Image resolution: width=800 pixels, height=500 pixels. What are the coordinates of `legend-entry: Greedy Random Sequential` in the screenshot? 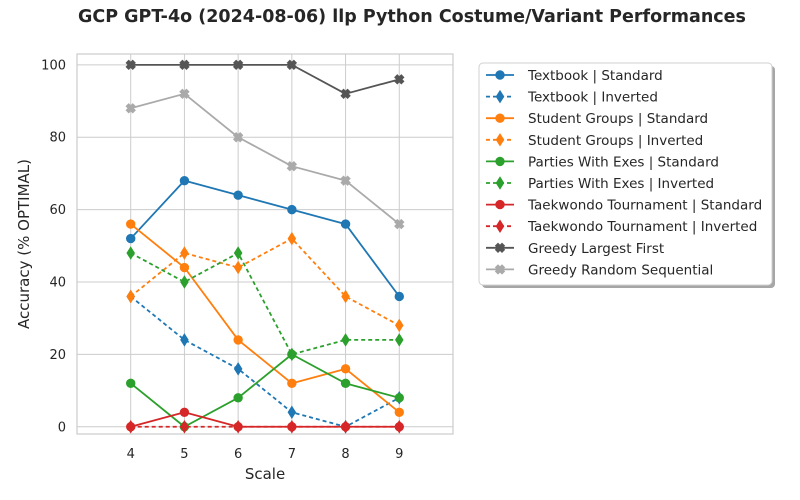 It's located at (599, 270).